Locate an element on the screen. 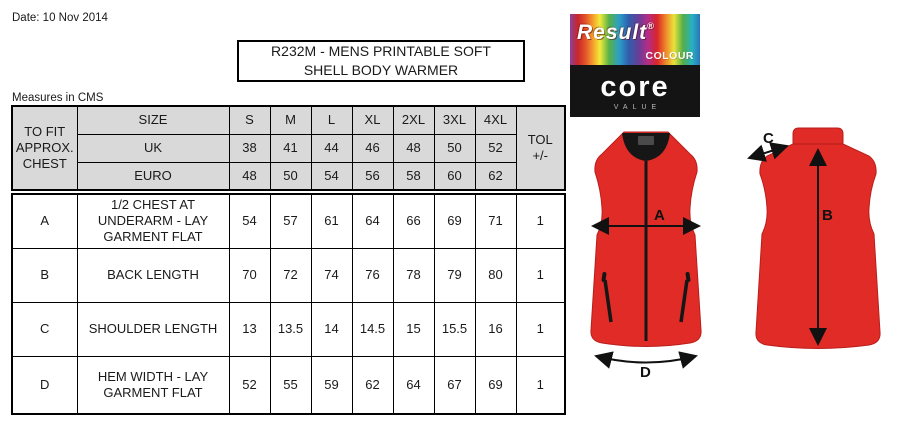  measure-value: 67 is located at coordinates (454, 385).